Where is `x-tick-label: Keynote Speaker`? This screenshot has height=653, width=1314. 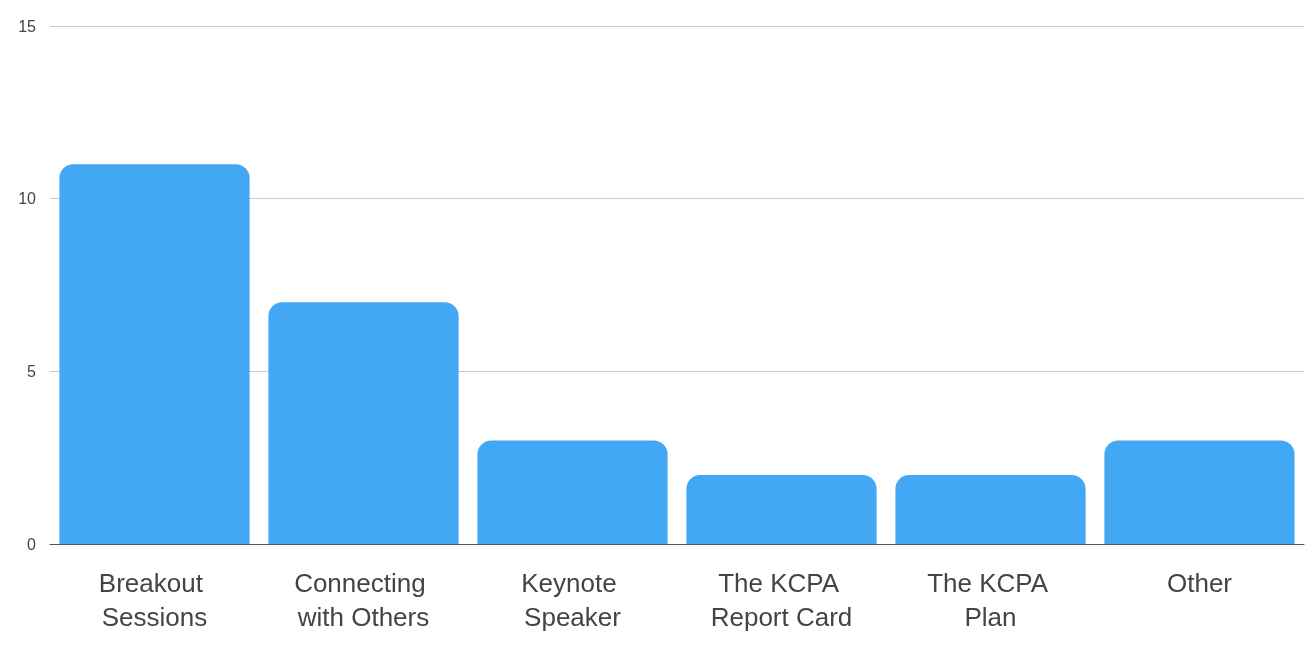
x-tick-label: Keynote Speaker is located at coordinates (572, 600).